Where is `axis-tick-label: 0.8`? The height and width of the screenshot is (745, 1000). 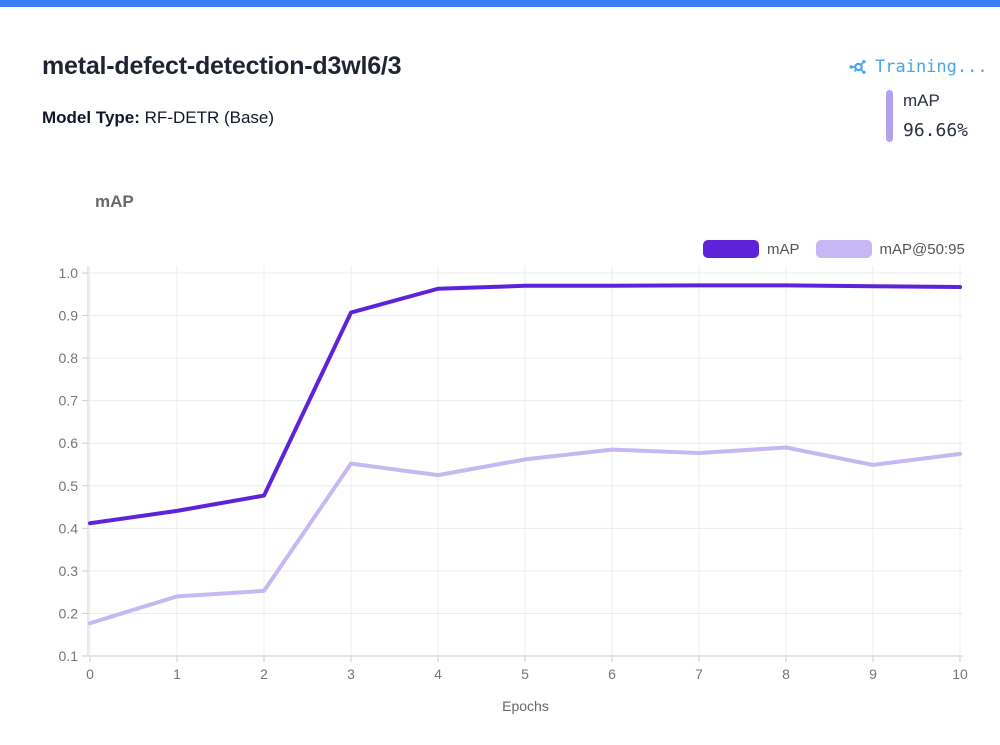
axis-tick-label: 0.8 is located at coordinates (69, 358).